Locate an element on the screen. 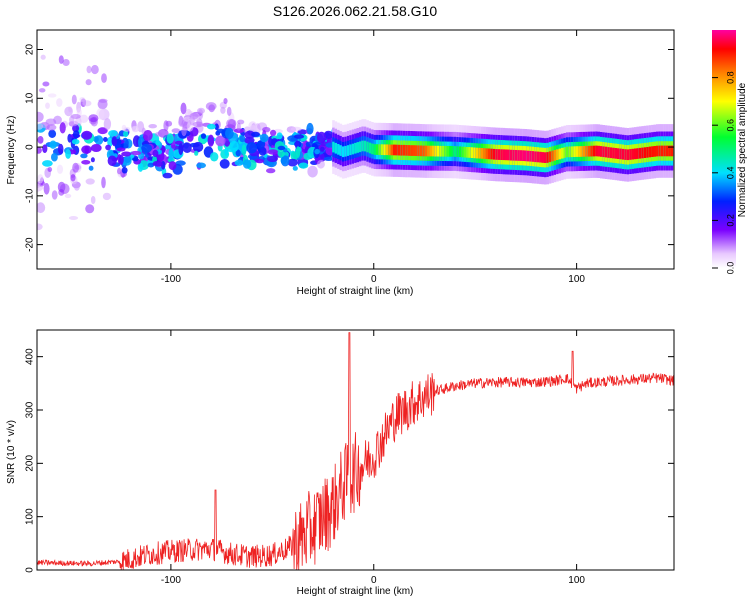 This screenshot has width=750, height=600. y-tick-label: 0 is located at coordinates (30, 147).